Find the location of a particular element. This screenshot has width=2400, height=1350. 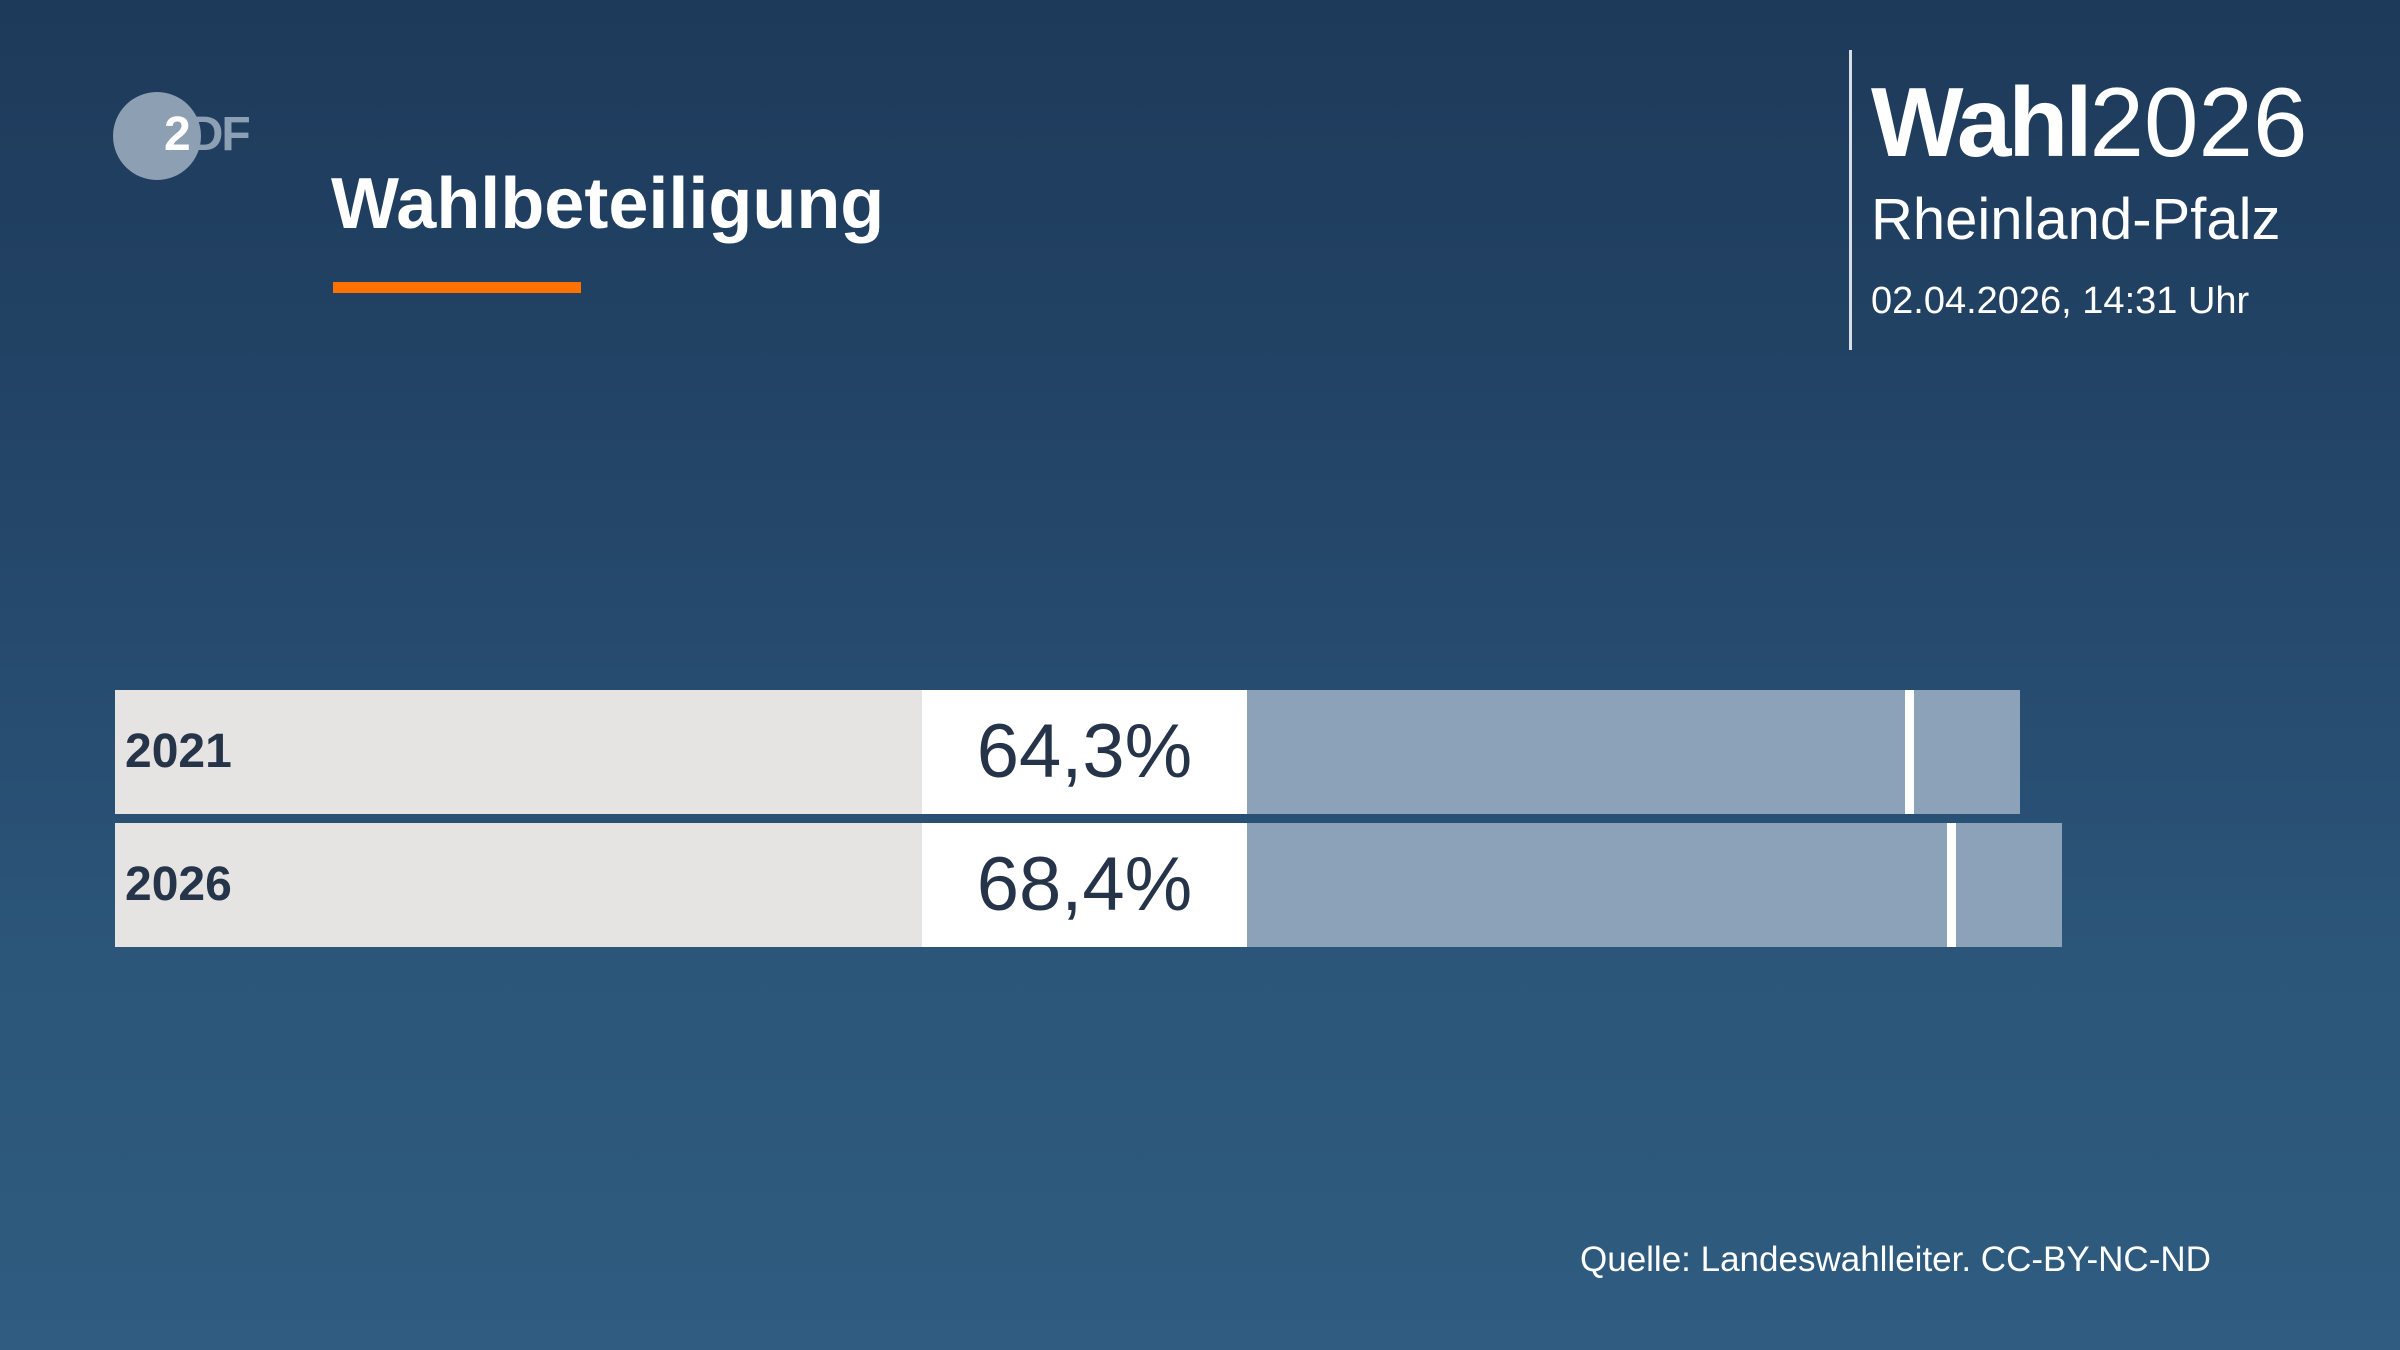

title-underline is located at coordinates (457, 287).